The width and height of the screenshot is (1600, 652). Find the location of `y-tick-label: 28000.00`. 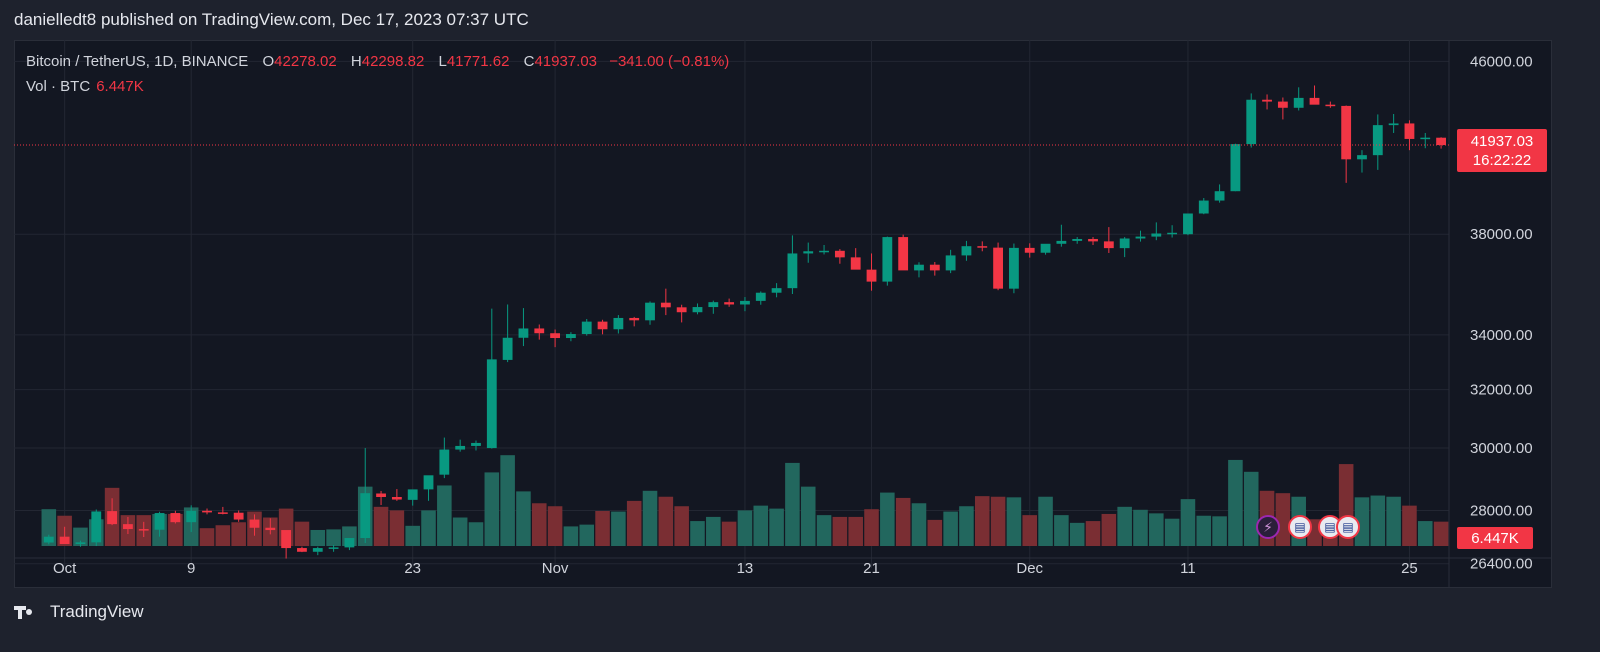

y-tick-label: 28000.00 is located at coordinates (1501, 510).